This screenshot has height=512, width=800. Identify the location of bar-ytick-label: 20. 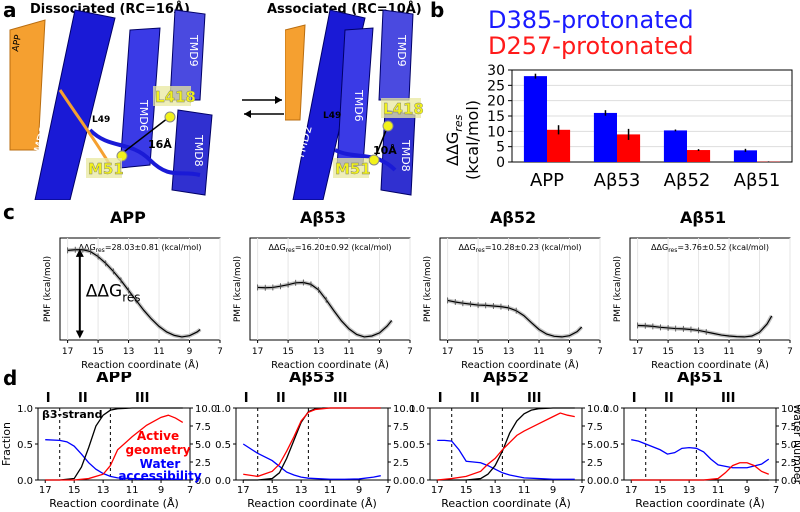
(496, 102).